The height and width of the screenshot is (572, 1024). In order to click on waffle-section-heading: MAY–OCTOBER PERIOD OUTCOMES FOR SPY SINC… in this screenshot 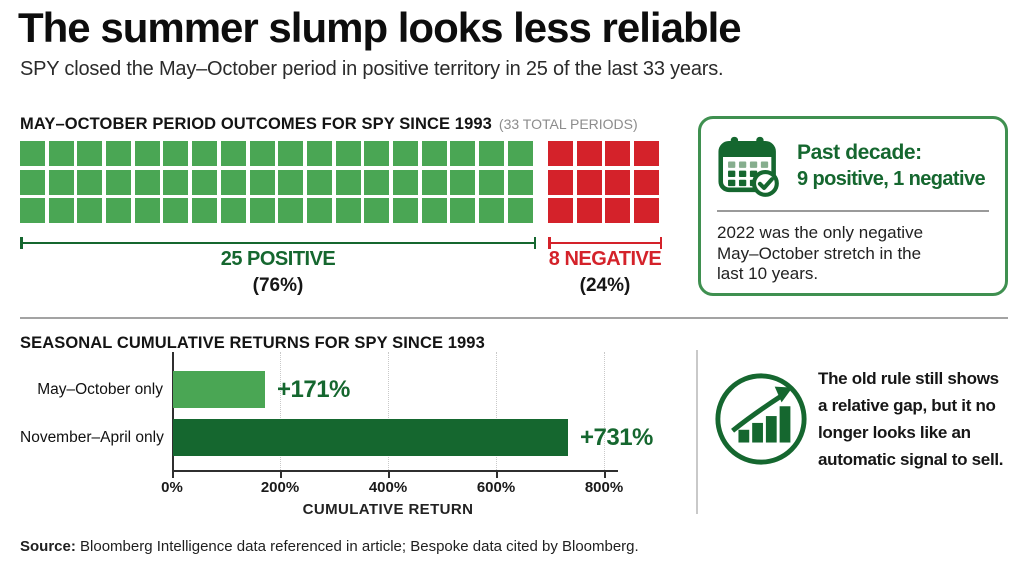, I will do `click(329, 124)`.